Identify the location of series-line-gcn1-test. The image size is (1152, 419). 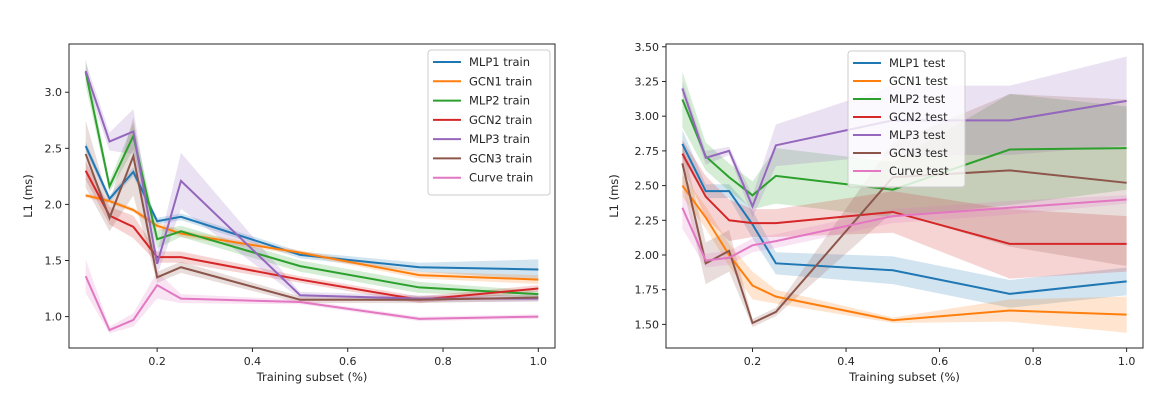
(904, 253).